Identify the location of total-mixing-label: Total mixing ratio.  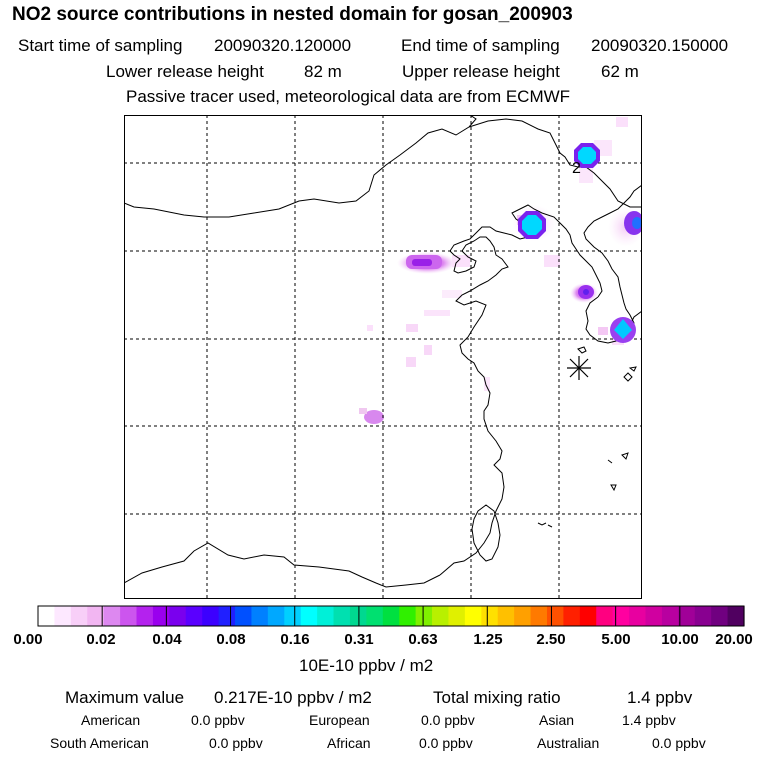
(497, 697).